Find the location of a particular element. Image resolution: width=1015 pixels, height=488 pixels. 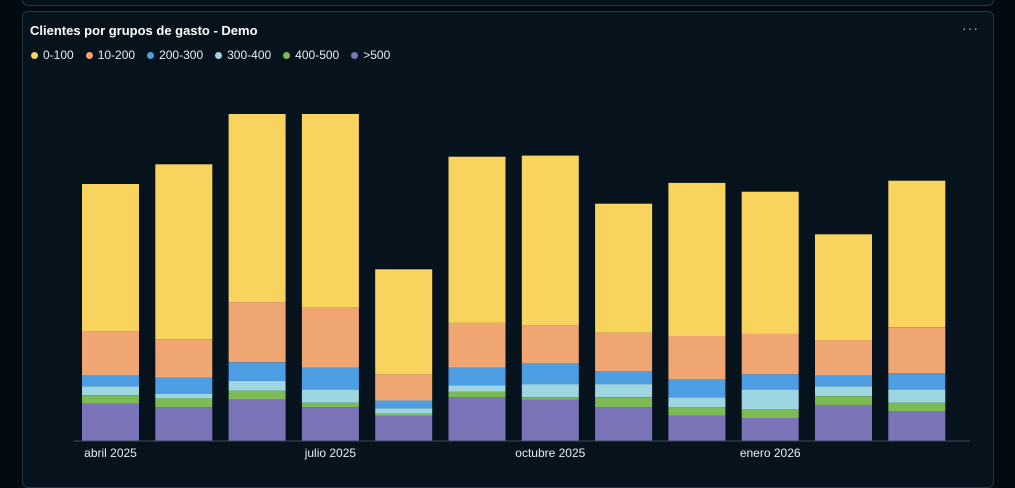

x-tick-label: enero 2026 is located at coordinates (770, 453).